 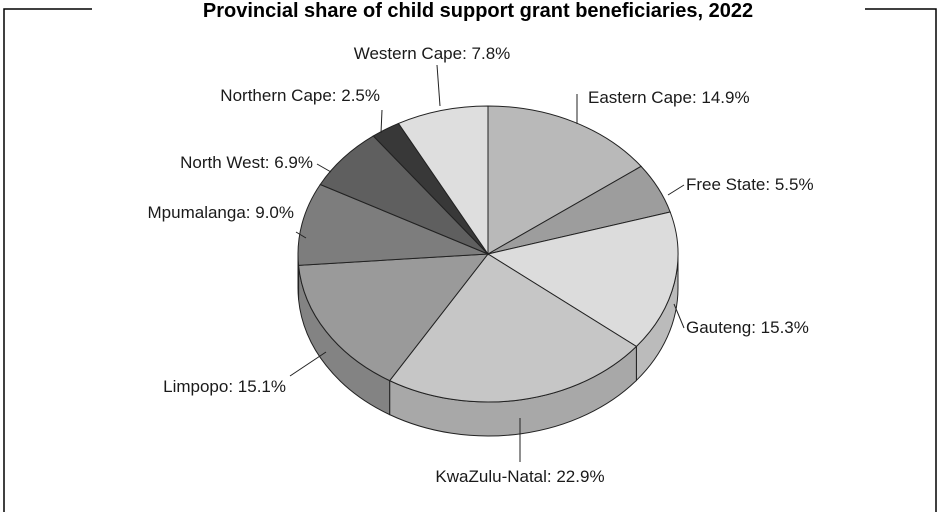 I want to click on slice-label: Eastern Cape: 14.9%, so click(x=669, y=97).